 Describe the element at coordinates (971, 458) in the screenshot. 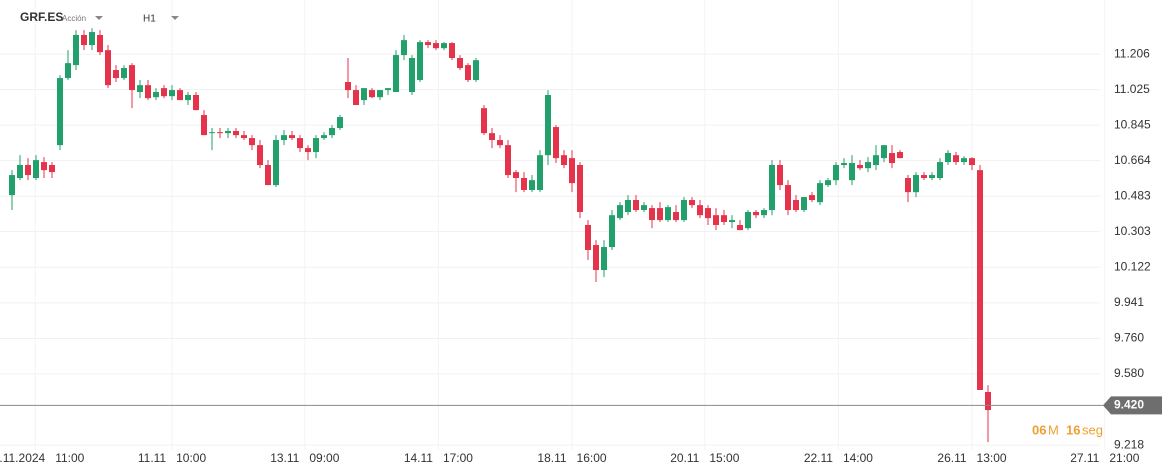

I see `x-tick-label: 26.11 13:00` at that location.